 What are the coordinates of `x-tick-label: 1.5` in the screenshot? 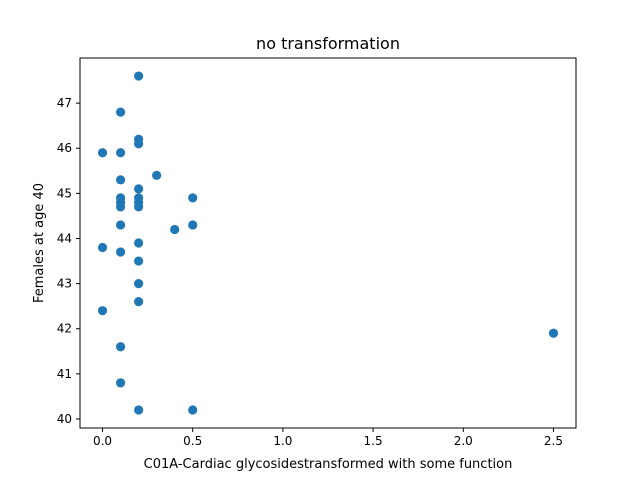 It's located at (373, 441).